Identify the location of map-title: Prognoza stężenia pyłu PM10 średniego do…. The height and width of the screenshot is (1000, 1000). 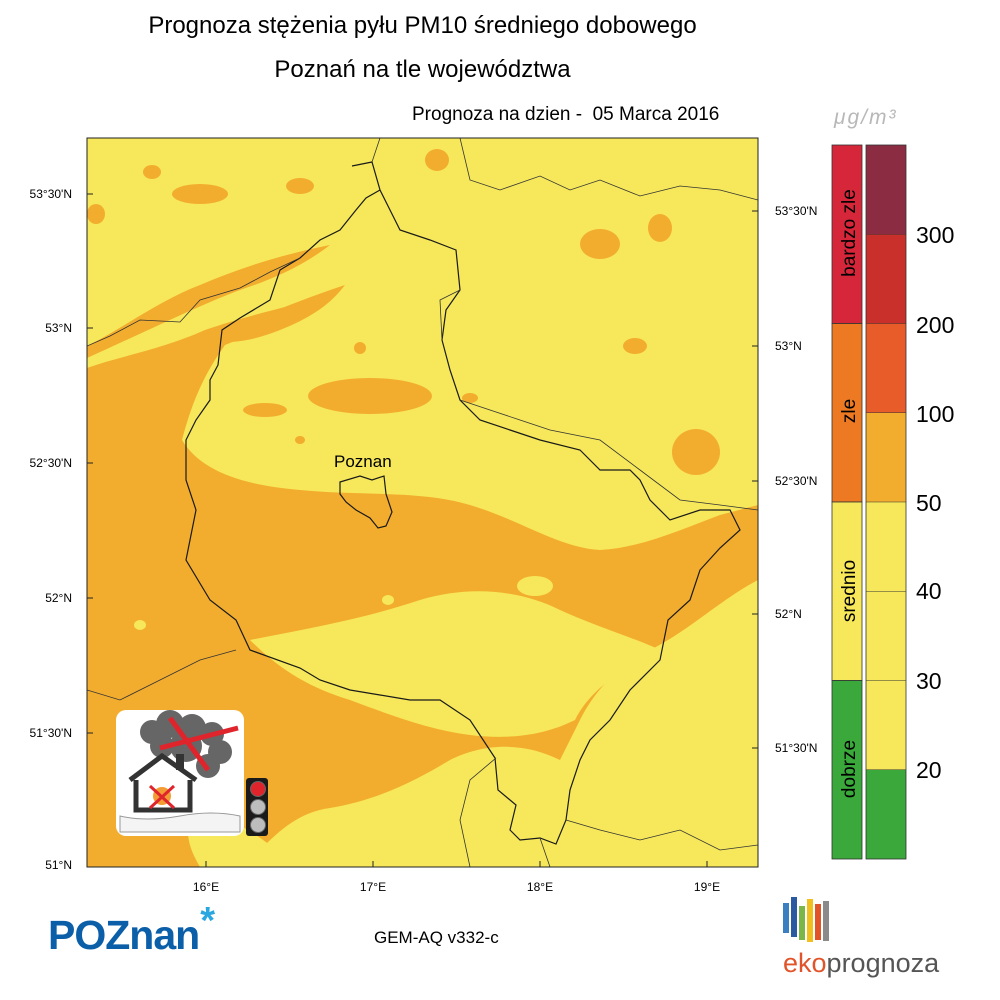
(422, 25).